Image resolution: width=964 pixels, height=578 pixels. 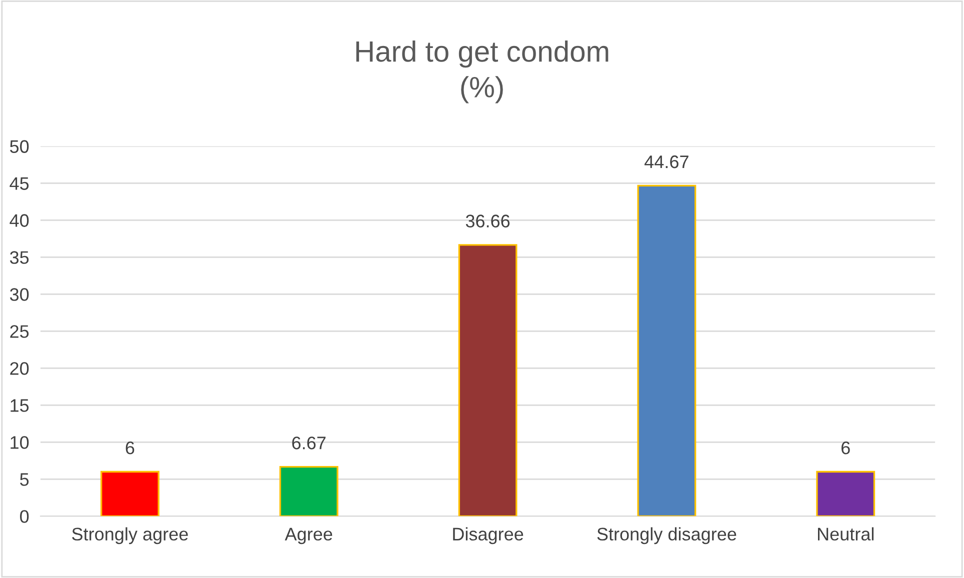 I want to click on x-tick-label: Agree, so click(x=308, y=536).